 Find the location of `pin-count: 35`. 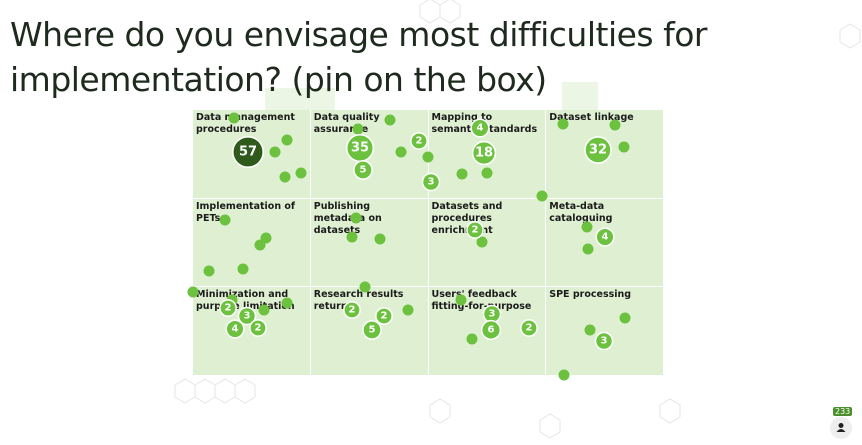

pin-count: 35 is located at coordinates (360, 148).